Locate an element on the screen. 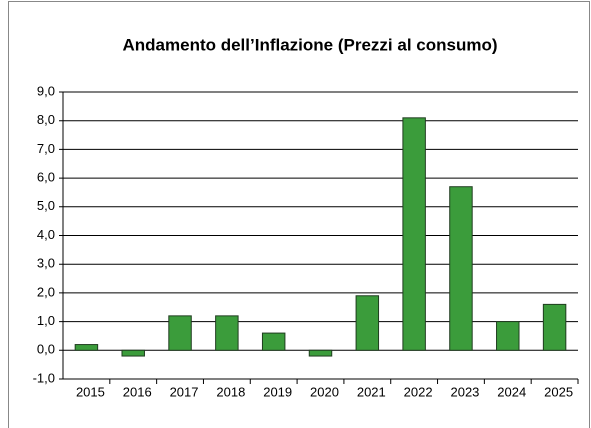 Image resolution: width=591 pixels, height=428 pixels. x-tick-label: 2021 is located at coordinates (371, 391).